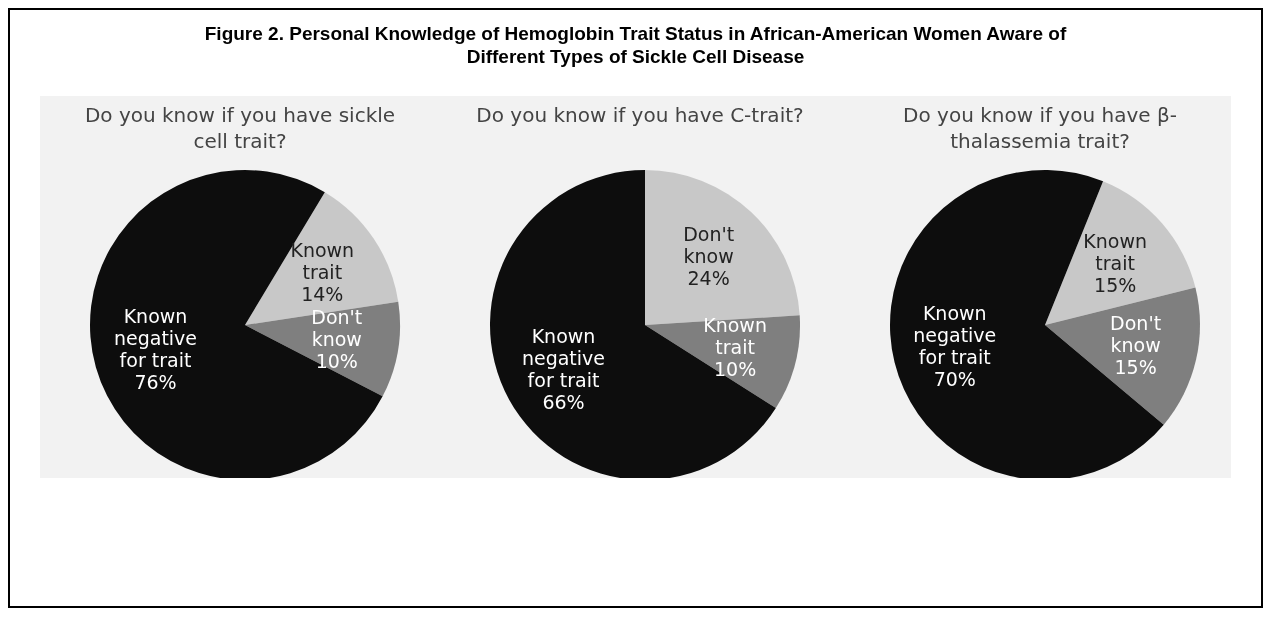 The height and width of the screenshot is (632, 1273). Describe the element at coordinates (635, 45) in the screenshot. I see `caption: Figure 2. Personal Knowledge of Hemoglobin Trait Status in African-American Women Aware of Different Types of Sickle Cell Disease` at that location.